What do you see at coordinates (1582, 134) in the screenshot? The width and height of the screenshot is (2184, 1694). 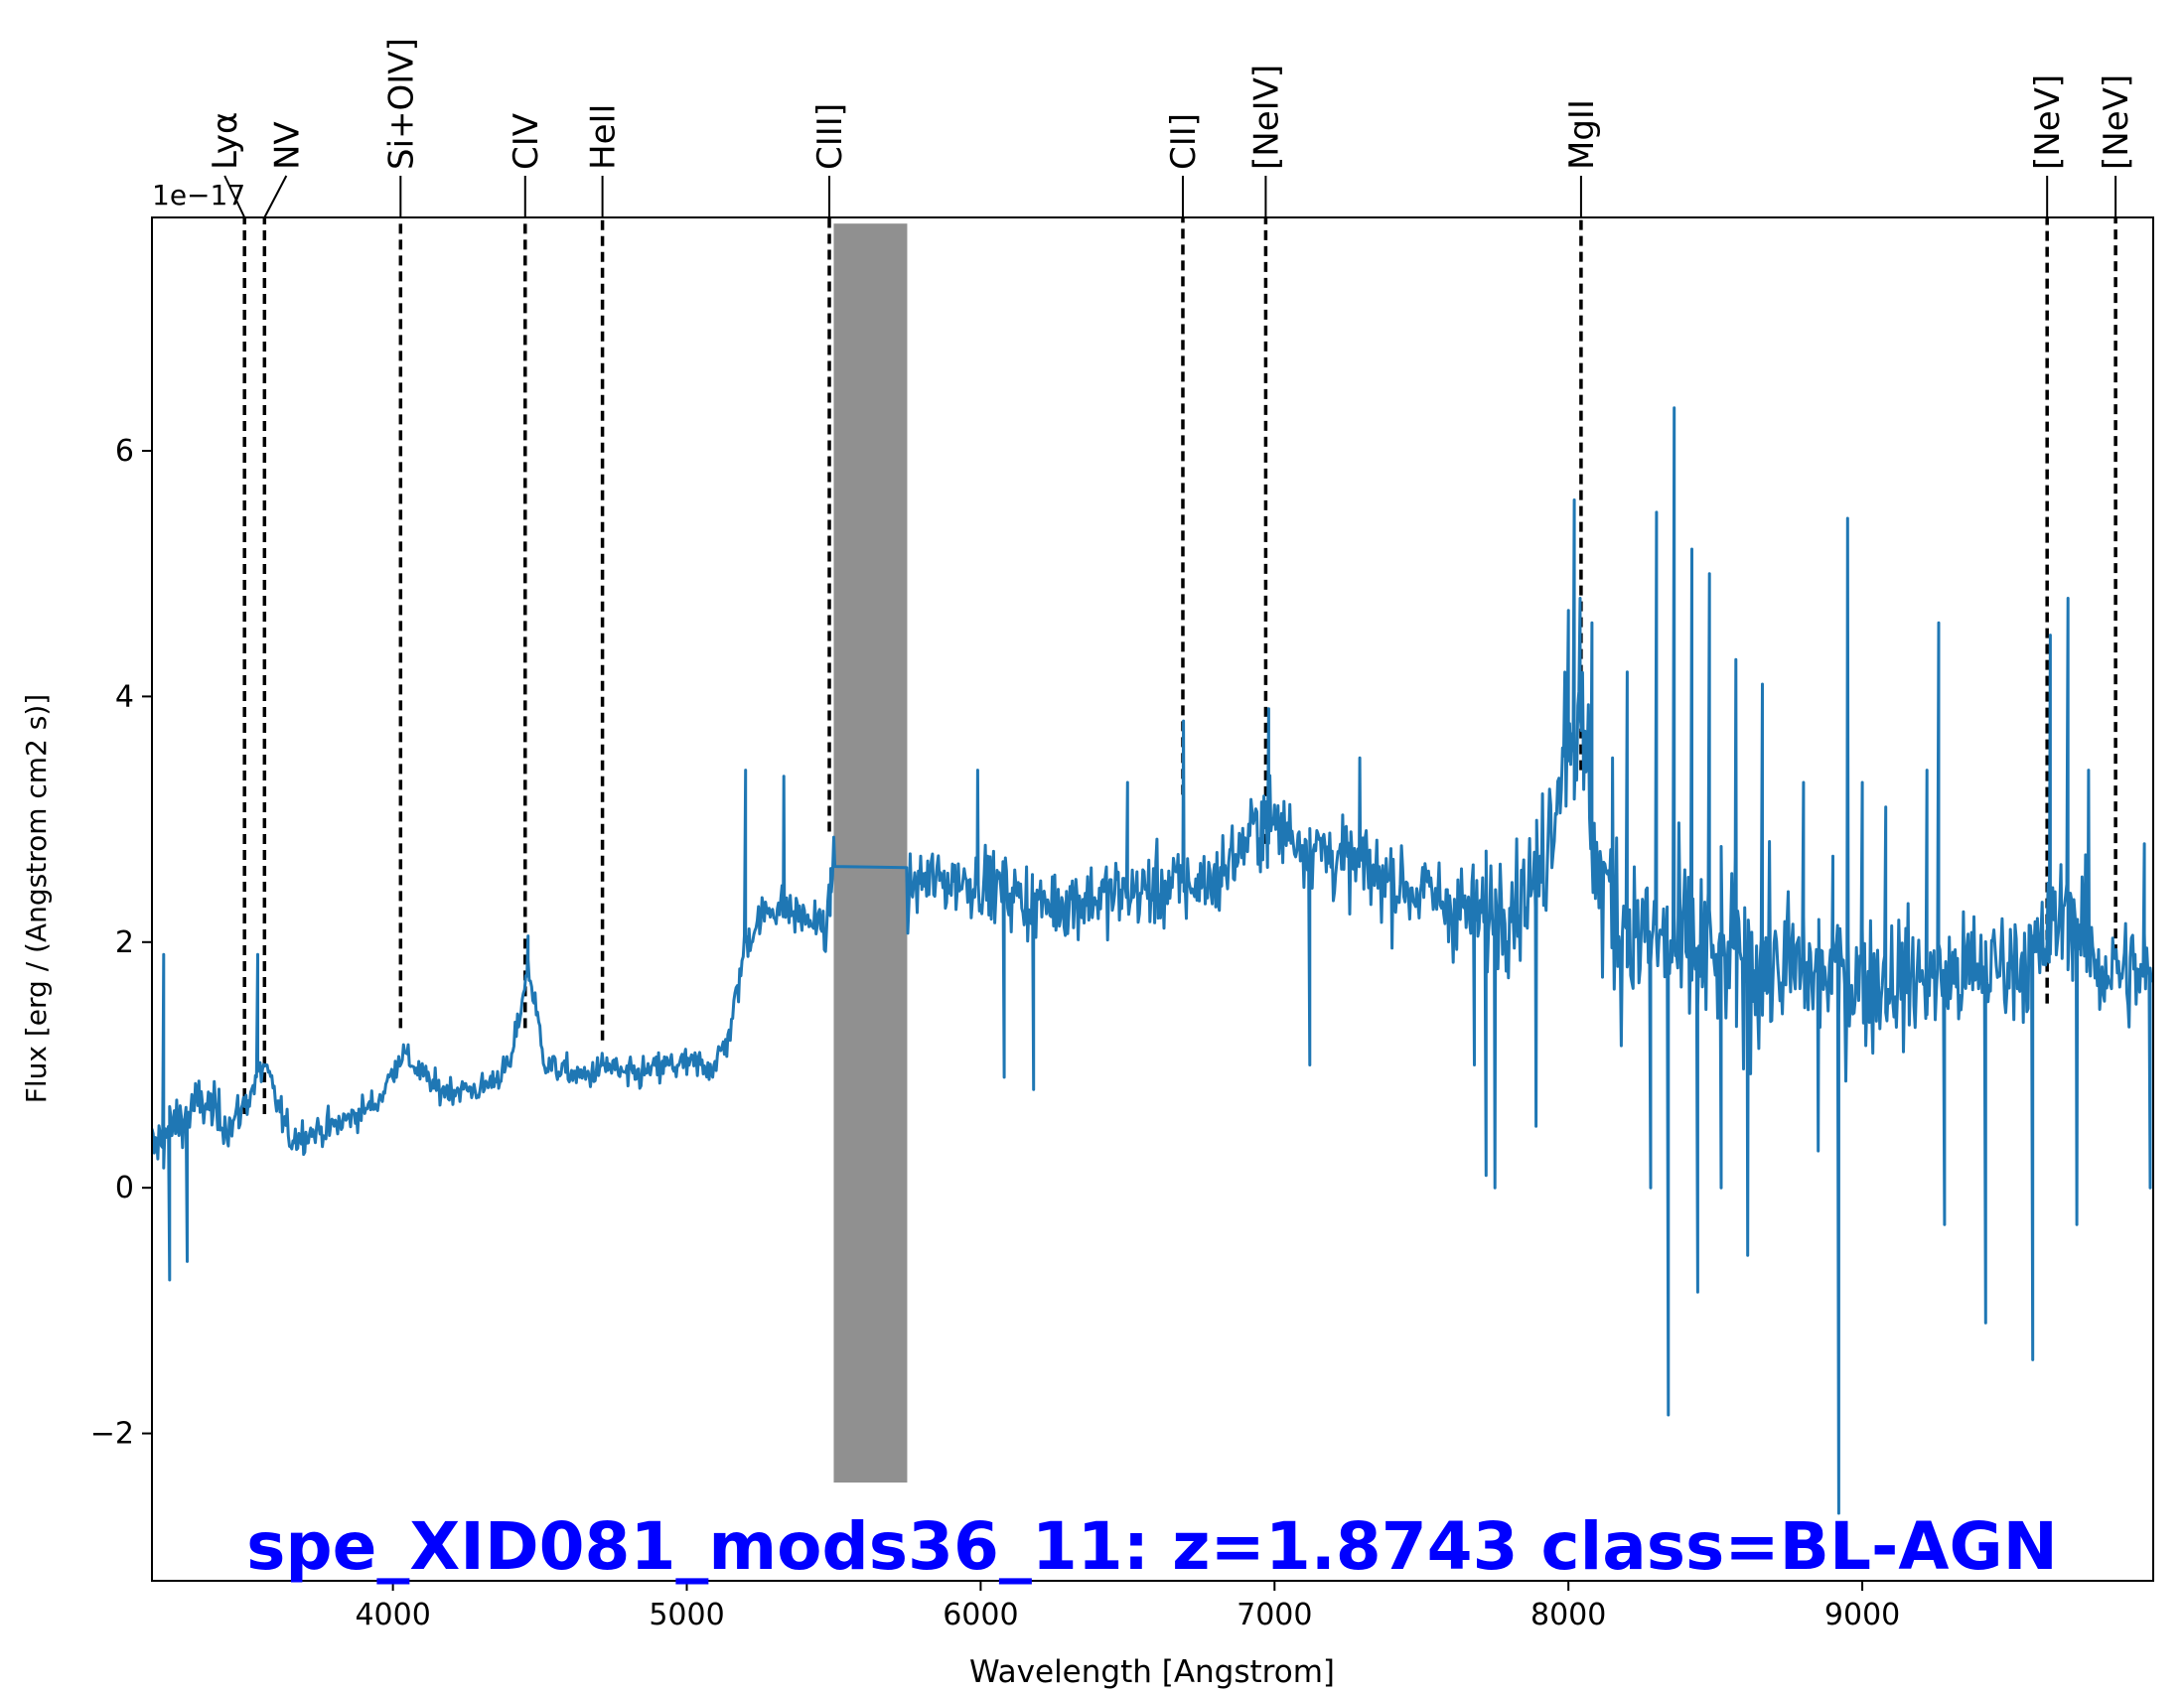 I see `emission-line-label: MgII` at bounding box center [1582, 134].